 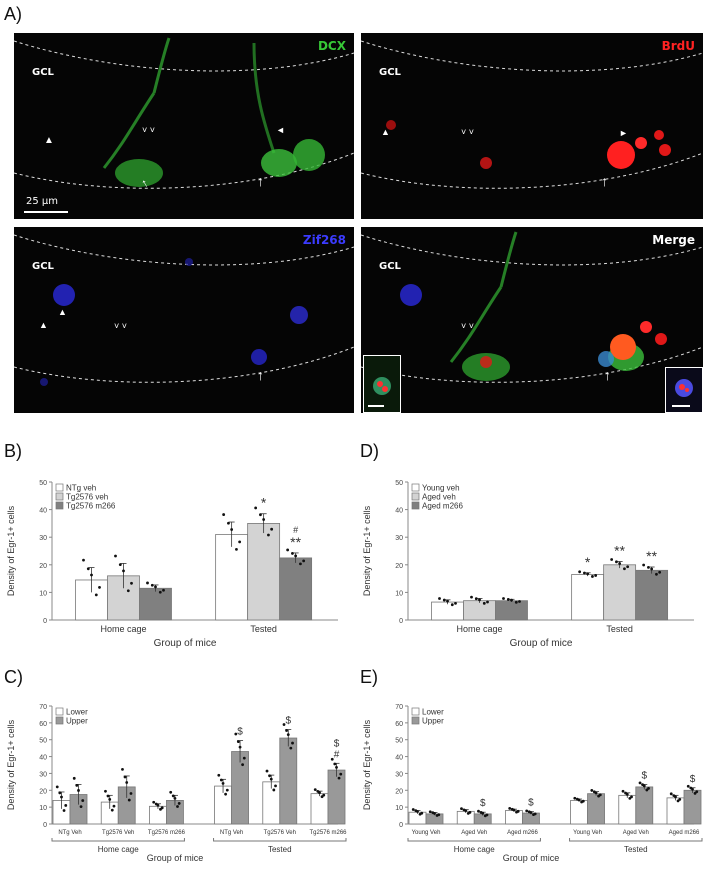 I want to click on merge-image: ˅ ˅ ↑, so click(x=532, y=307).